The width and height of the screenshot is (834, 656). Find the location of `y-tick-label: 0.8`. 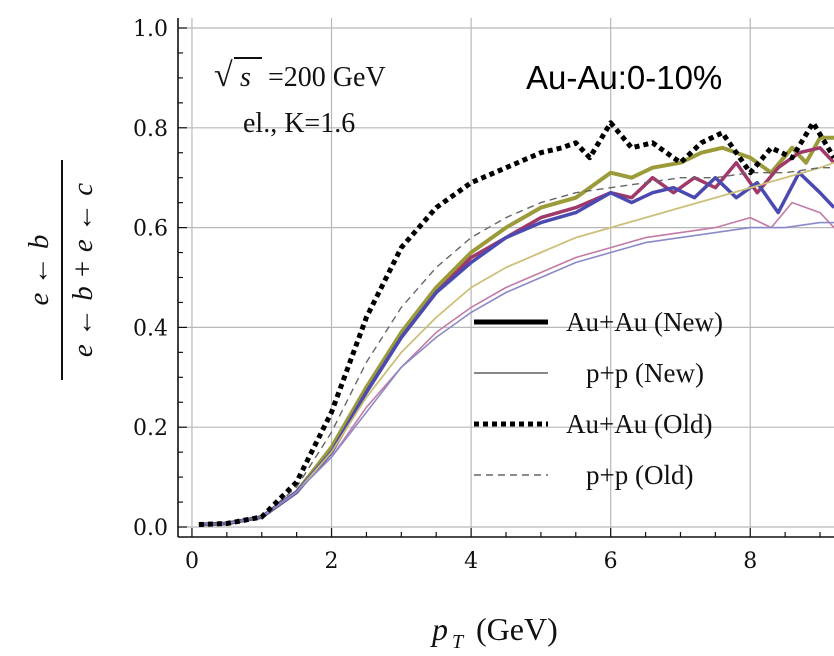

y-tick-label: 0.8 is located at coordinates (150, 129).